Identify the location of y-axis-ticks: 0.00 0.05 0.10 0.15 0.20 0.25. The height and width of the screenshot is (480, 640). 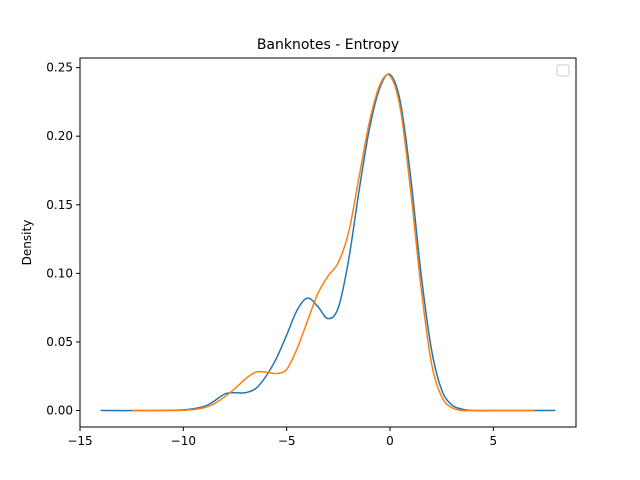
(63, 239).